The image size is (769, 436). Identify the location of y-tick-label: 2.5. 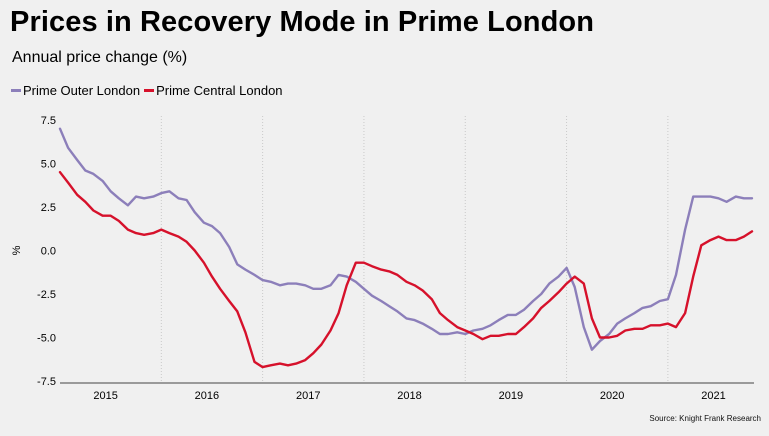
(48, 208).